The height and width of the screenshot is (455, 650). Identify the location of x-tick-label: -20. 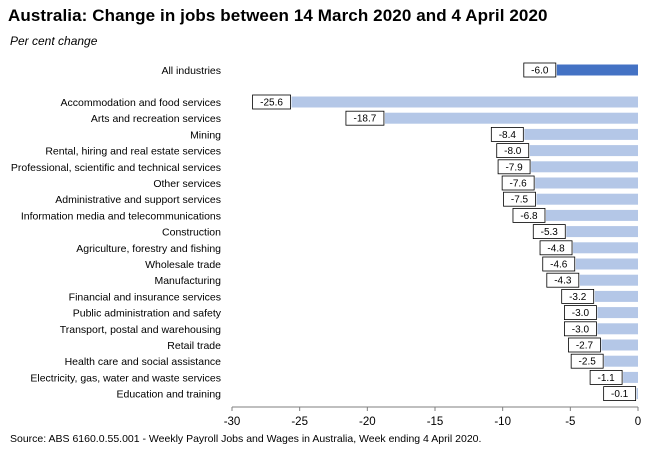
(367, 422).